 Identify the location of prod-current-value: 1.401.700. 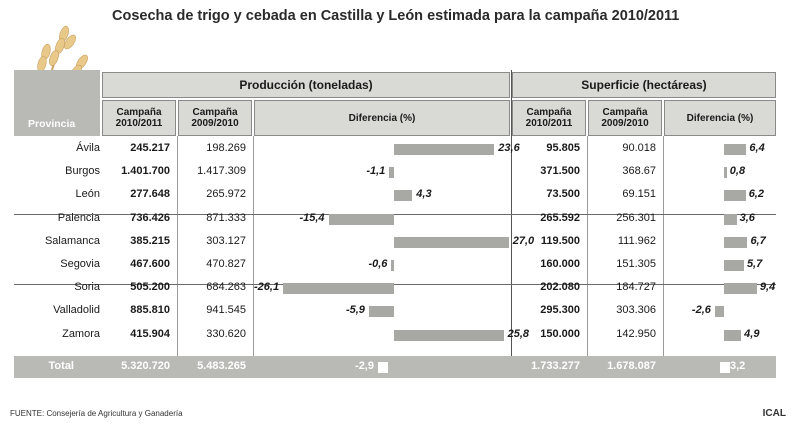
(145, 171).